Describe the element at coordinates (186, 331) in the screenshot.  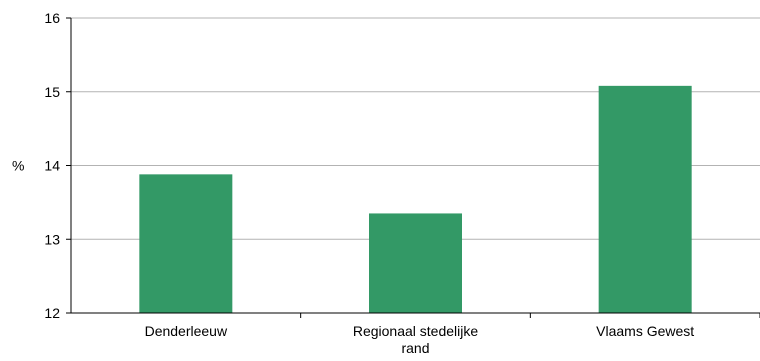
I see `x-category-label: Denderleeuw` at that location.